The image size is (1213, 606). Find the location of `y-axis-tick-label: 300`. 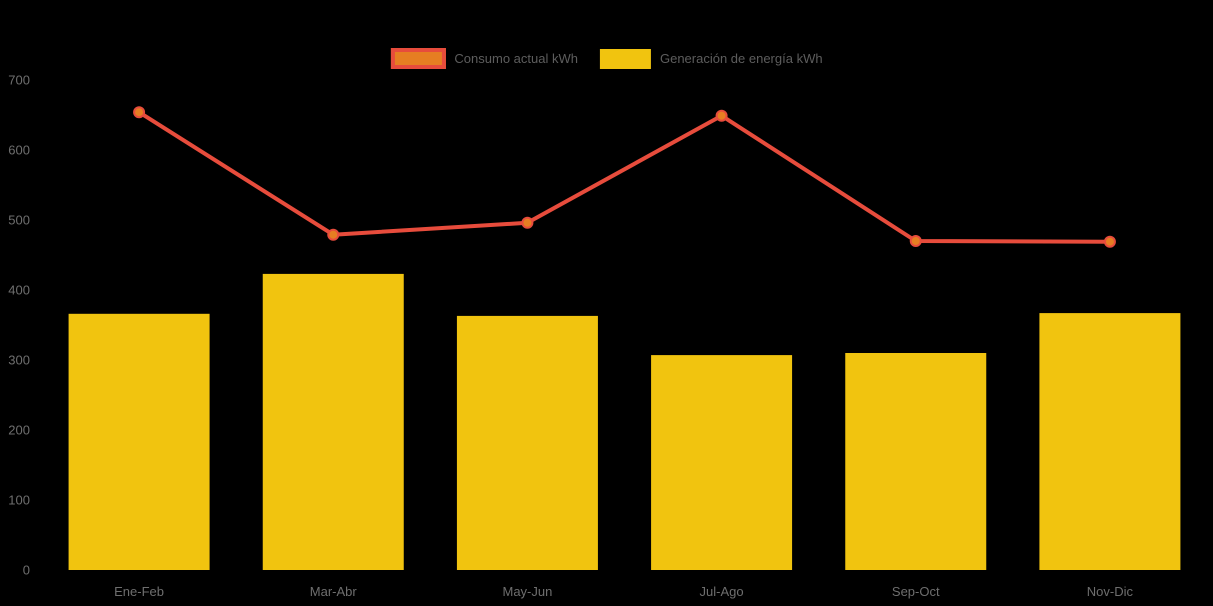

y-axis-tick-label: 300 is located at coordinates (19, 360).